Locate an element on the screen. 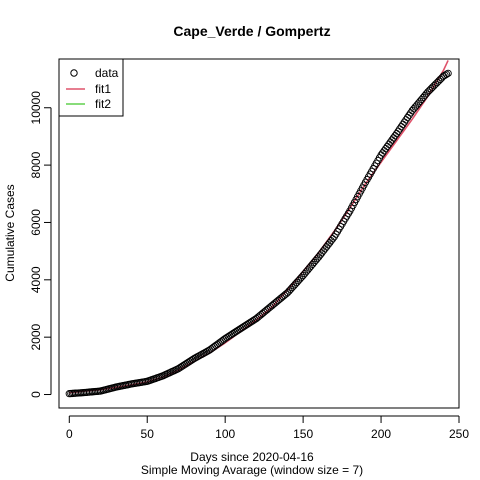 The image size is (480, 480). y-tick-label: 0 is located at coordinates (36, 394).